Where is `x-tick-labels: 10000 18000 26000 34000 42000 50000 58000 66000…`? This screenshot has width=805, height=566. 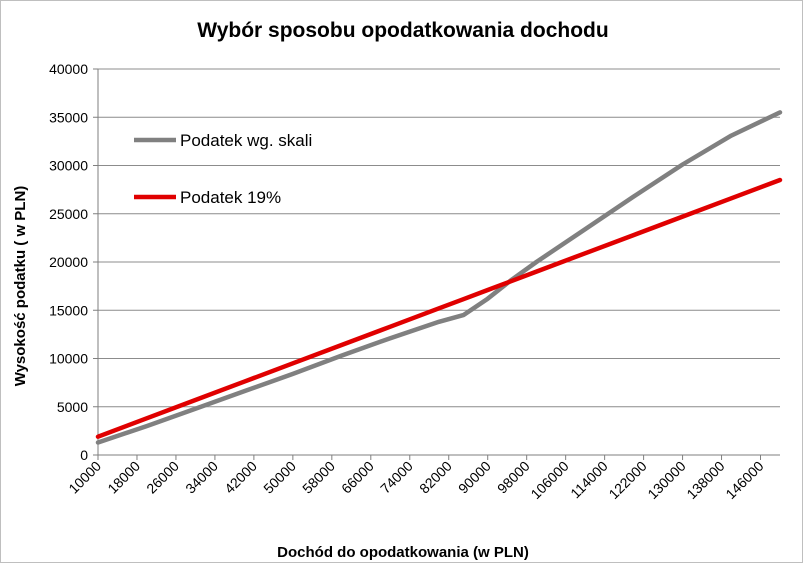
x-tick-labels: 10000 18000 26000 34000 42000 50000 58000 66000… is located at coordinates (416, 480).